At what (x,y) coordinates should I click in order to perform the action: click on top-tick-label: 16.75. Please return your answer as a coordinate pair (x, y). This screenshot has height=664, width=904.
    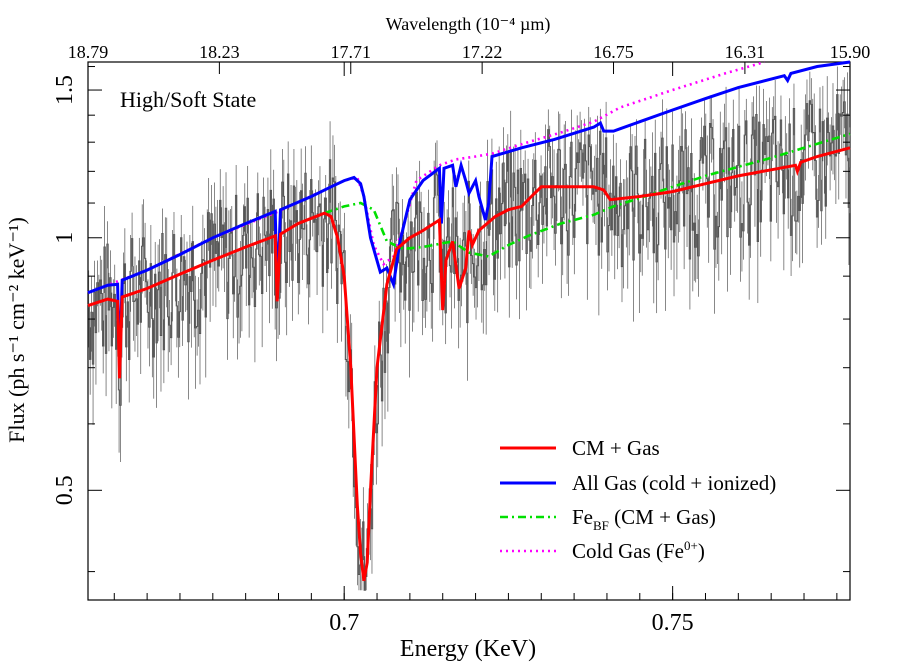
    Looking at the image, I should click on (613, 52).